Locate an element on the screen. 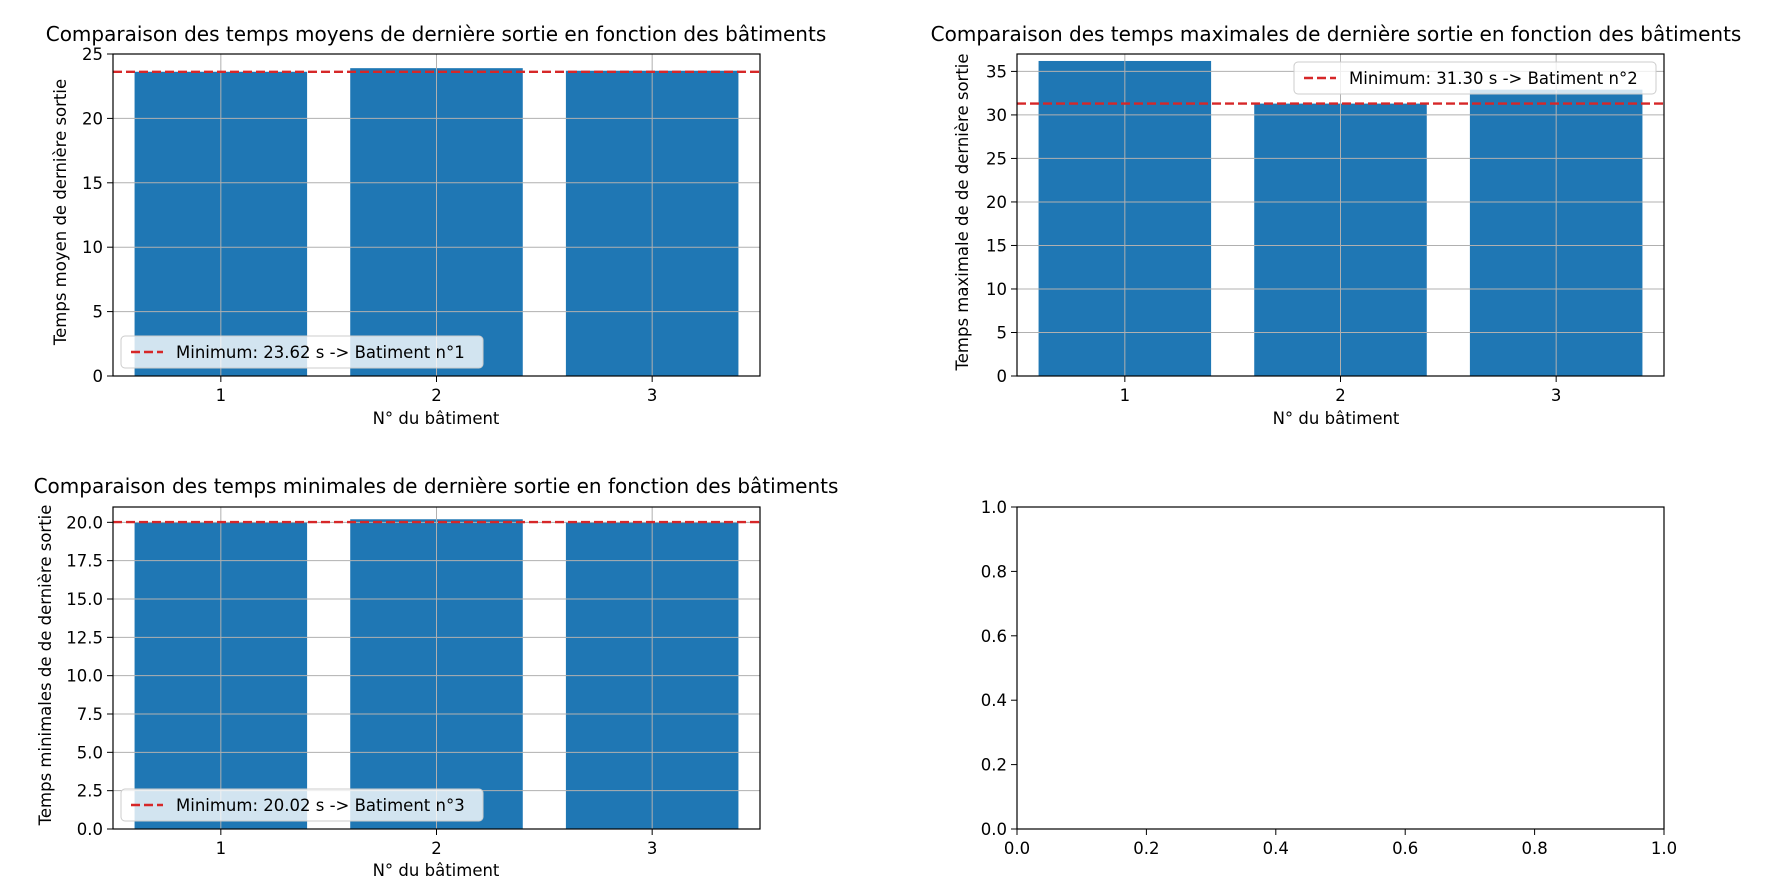 The height and width of the screenshot is (887, 1787). chart-4-ytick-label: 0.0 is located at coordinates (994, 829).